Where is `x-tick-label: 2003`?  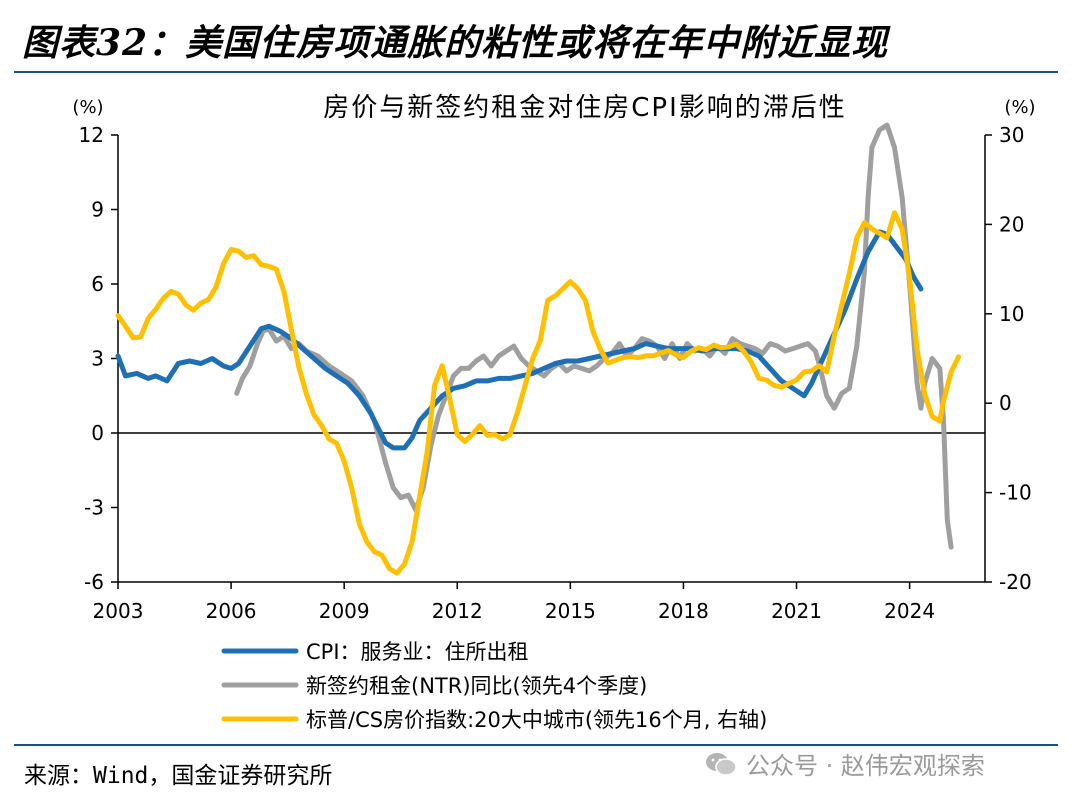
x-tick-label: 2003 is located at coordinates (118, 611).